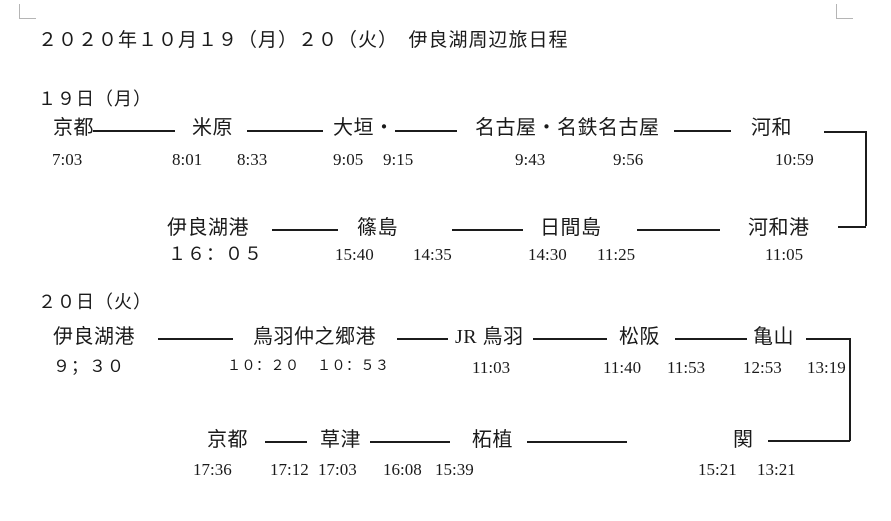 The height and width of the screenshot is (521, 891). I want to click on time-label: 14:35, so click(432, 254).